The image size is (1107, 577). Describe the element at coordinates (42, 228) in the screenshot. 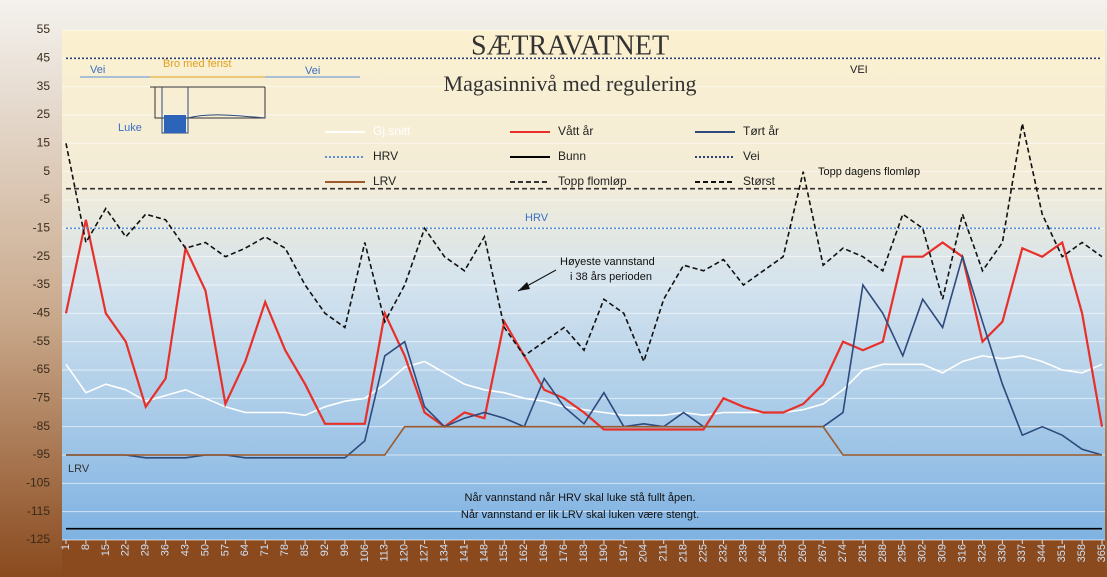

I see `y-tick-label: -15` at that location.